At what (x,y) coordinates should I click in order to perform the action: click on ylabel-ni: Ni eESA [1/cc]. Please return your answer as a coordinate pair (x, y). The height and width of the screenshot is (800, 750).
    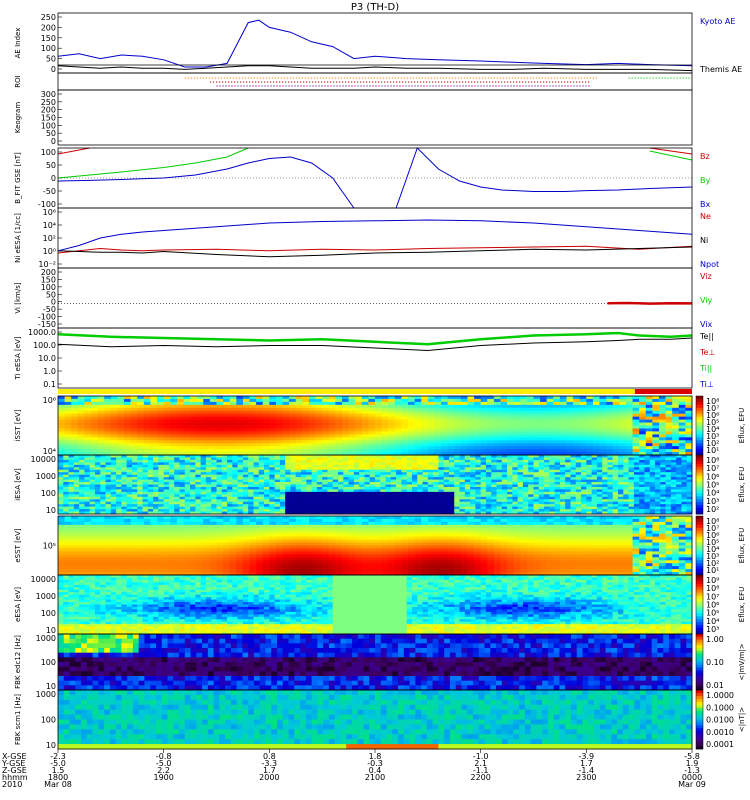
    Looking at the image, I should click on (18, 238).